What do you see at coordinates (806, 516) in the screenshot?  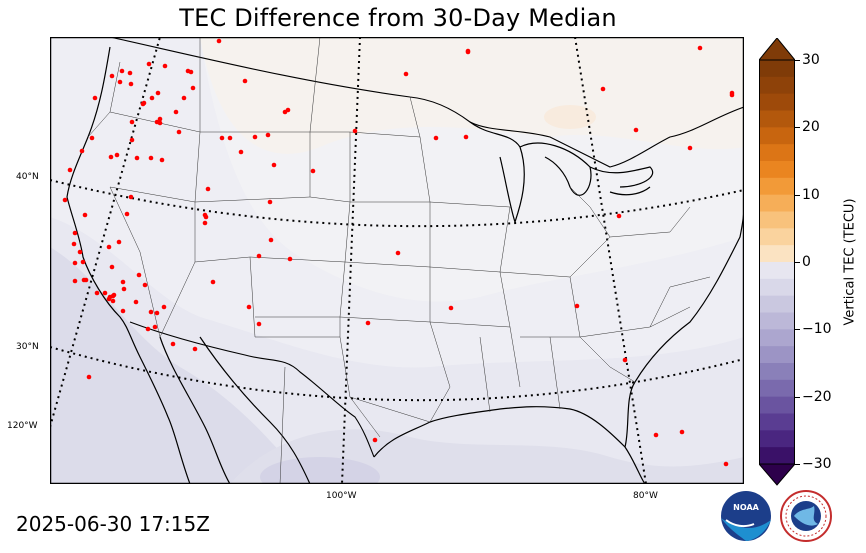 I see `national-weather-service-logo` at bounding box center [806, 516].